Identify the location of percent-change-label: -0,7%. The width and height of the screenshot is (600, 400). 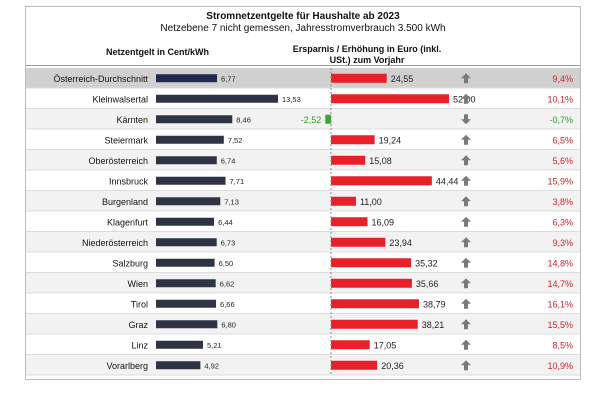
(561, 120).